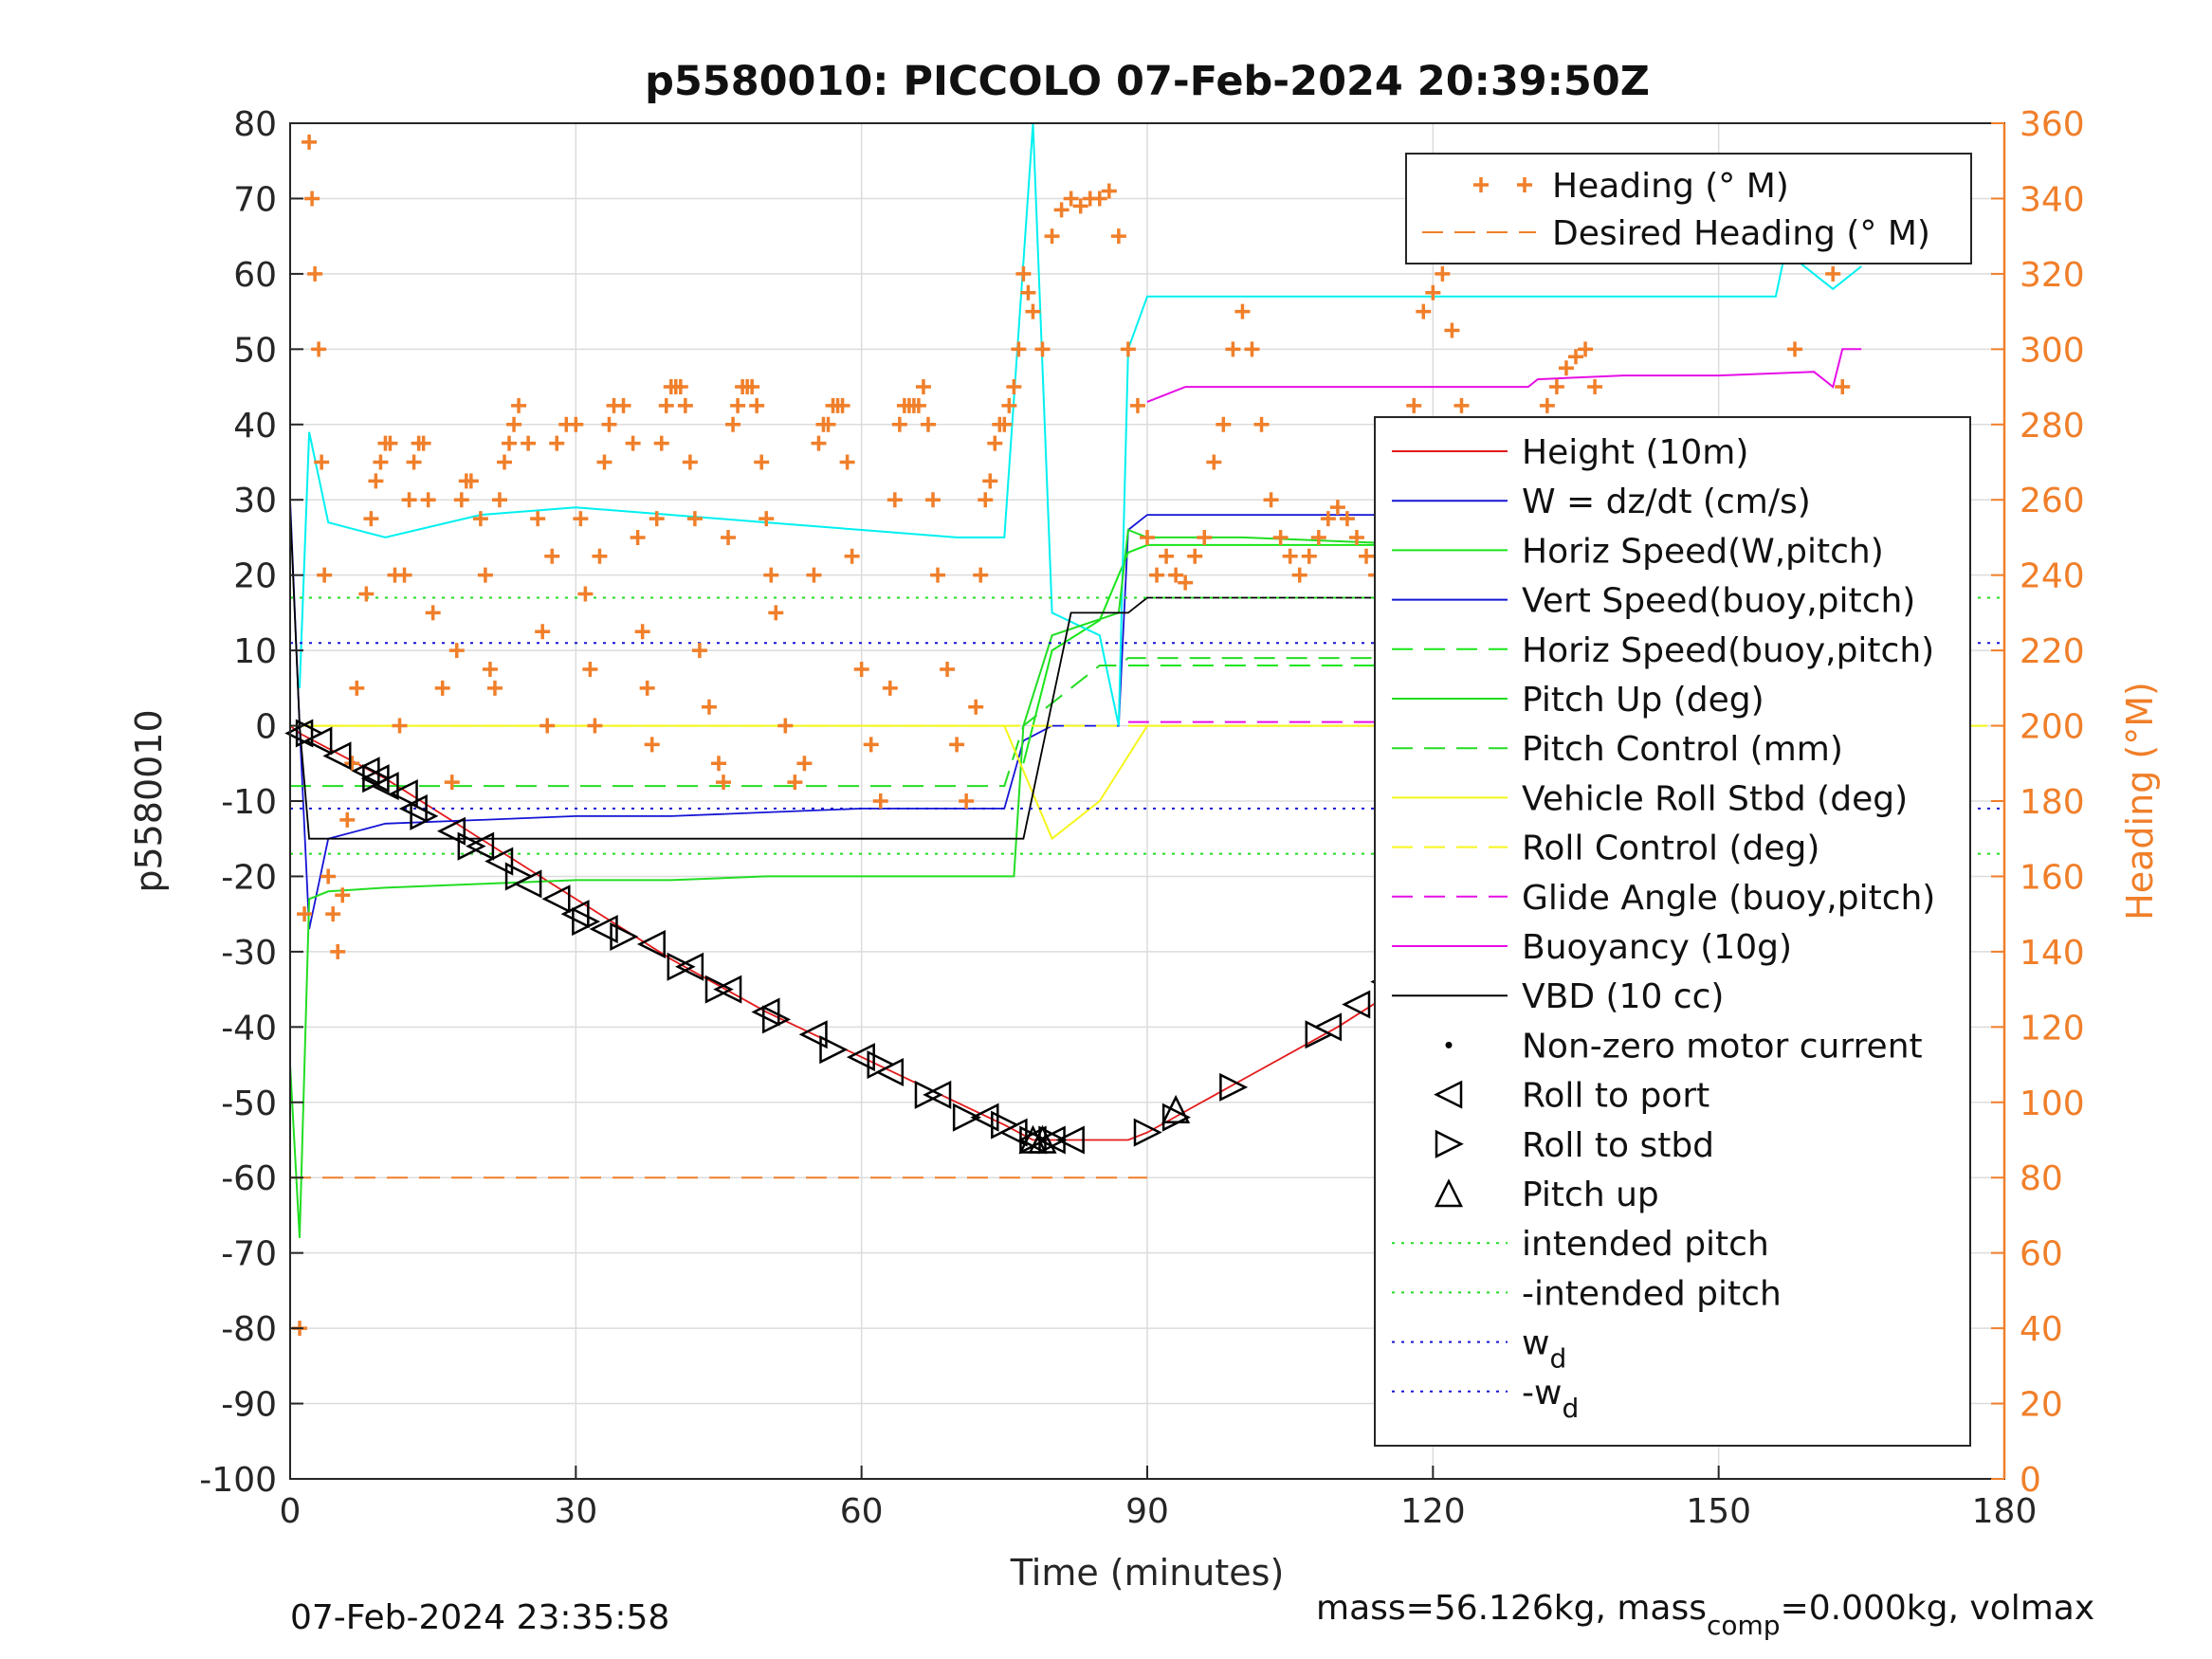 Image resolution: width=2212 pixels, height=1659 pixels. What do you see at coordinates (1722, 1046) in the screenshot?
I see `legend-label: Non-zero motor current` at bounding box center [1722, 1046].